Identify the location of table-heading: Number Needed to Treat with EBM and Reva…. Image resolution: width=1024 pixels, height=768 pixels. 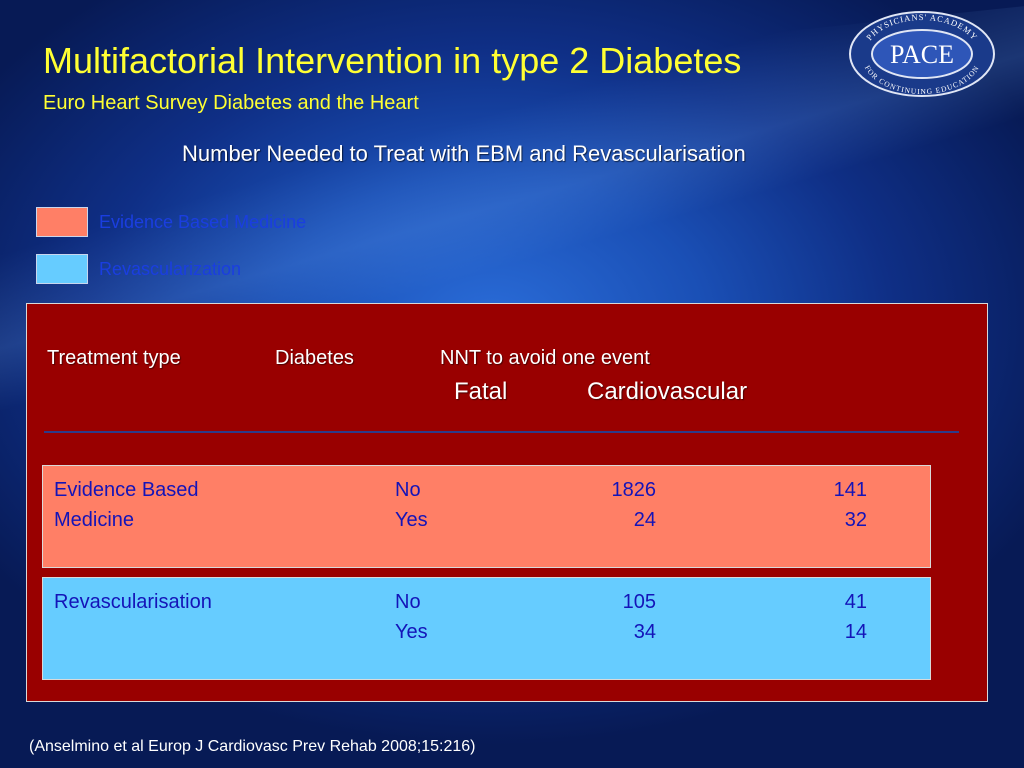
(464, 153).